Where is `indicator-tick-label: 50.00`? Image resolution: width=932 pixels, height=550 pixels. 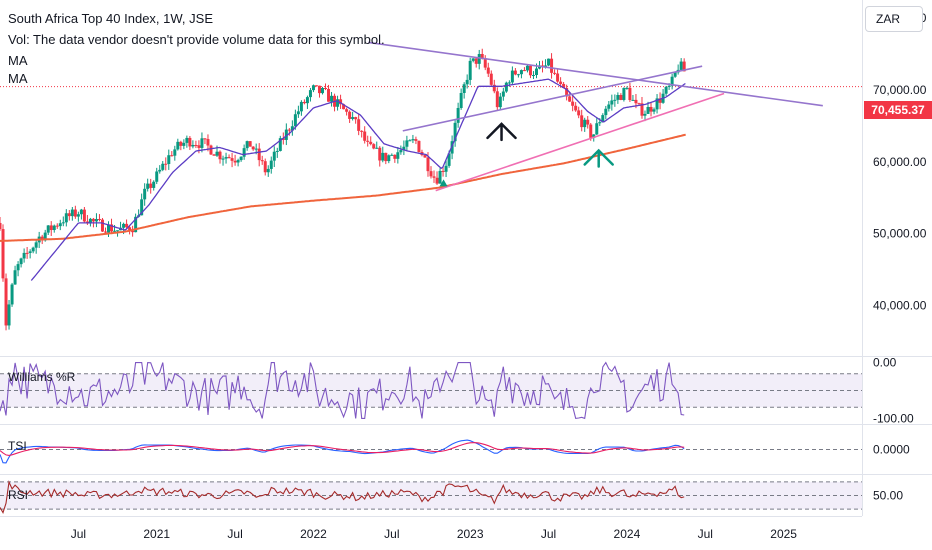 indicator-tick-label: 50.00 is located at coordinates (888, 496).